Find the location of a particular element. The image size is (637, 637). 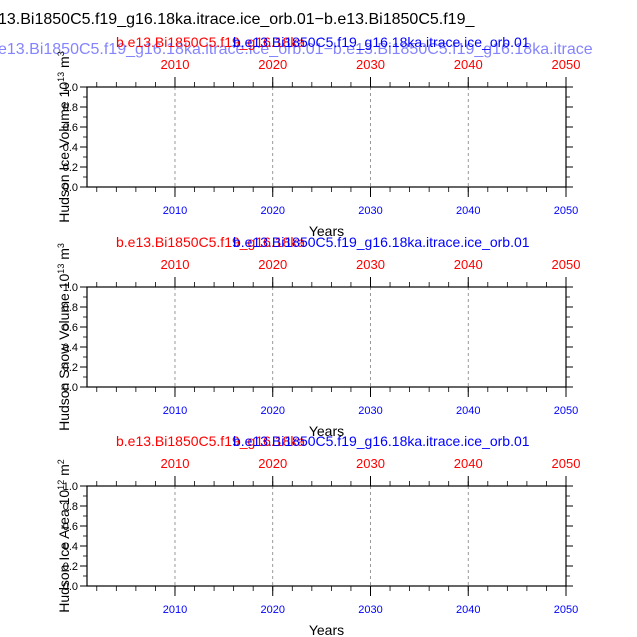

y-axis-label: Hudson Ice Area 1012 m2 is located at coordinates (64, 536).